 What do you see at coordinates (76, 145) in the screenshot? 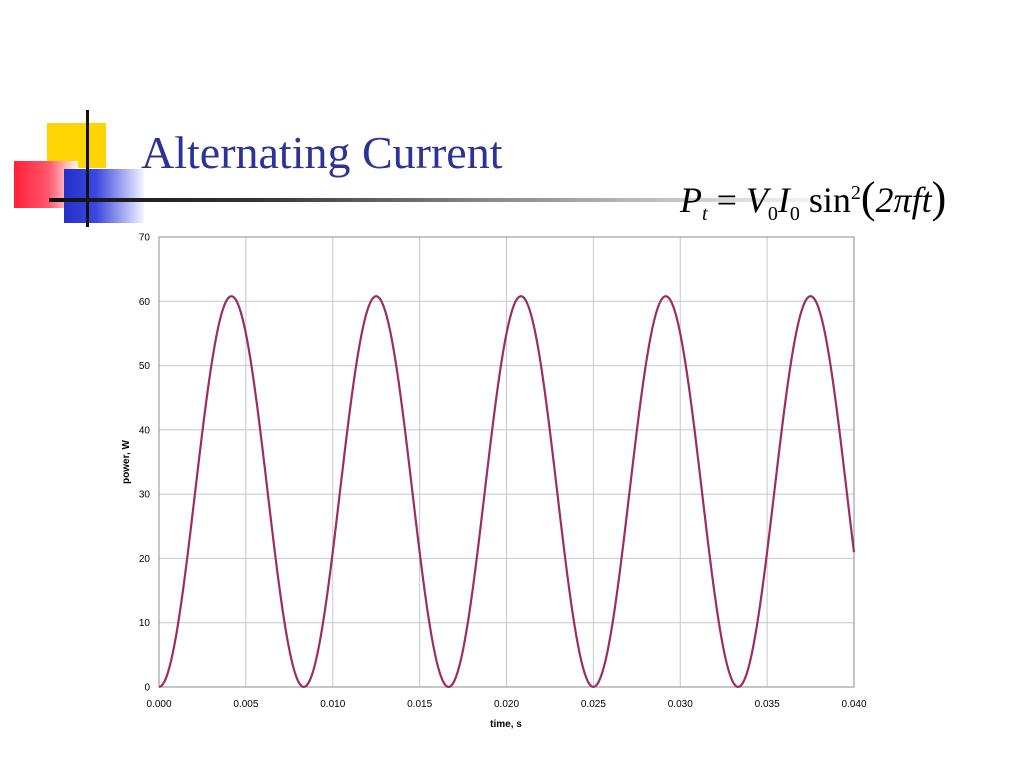
I see `decor-yellow-square` at bounding box center [76, 145].